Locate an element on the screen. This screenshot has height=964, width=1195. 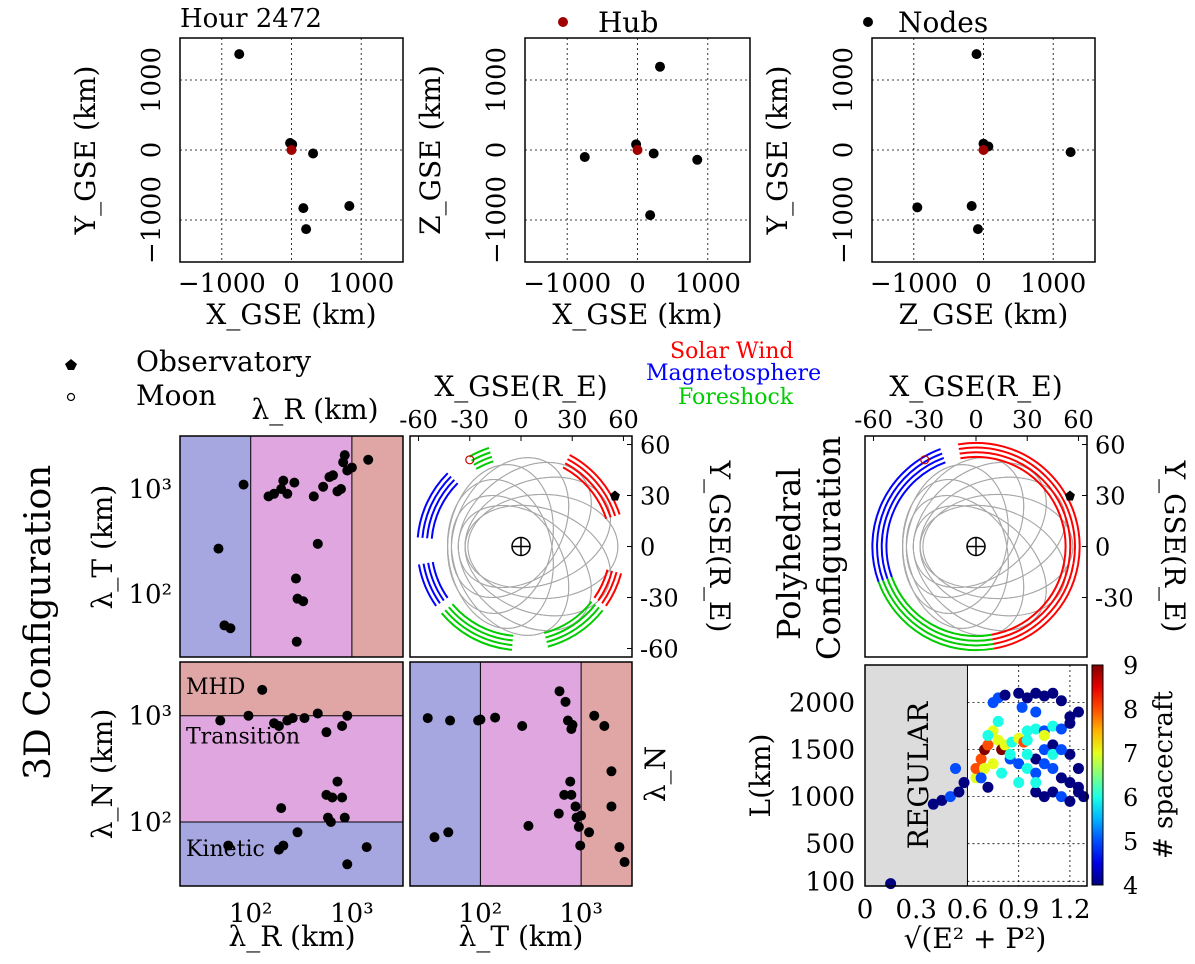
y-tick-label: 100 is located at coordinates (830, 882).